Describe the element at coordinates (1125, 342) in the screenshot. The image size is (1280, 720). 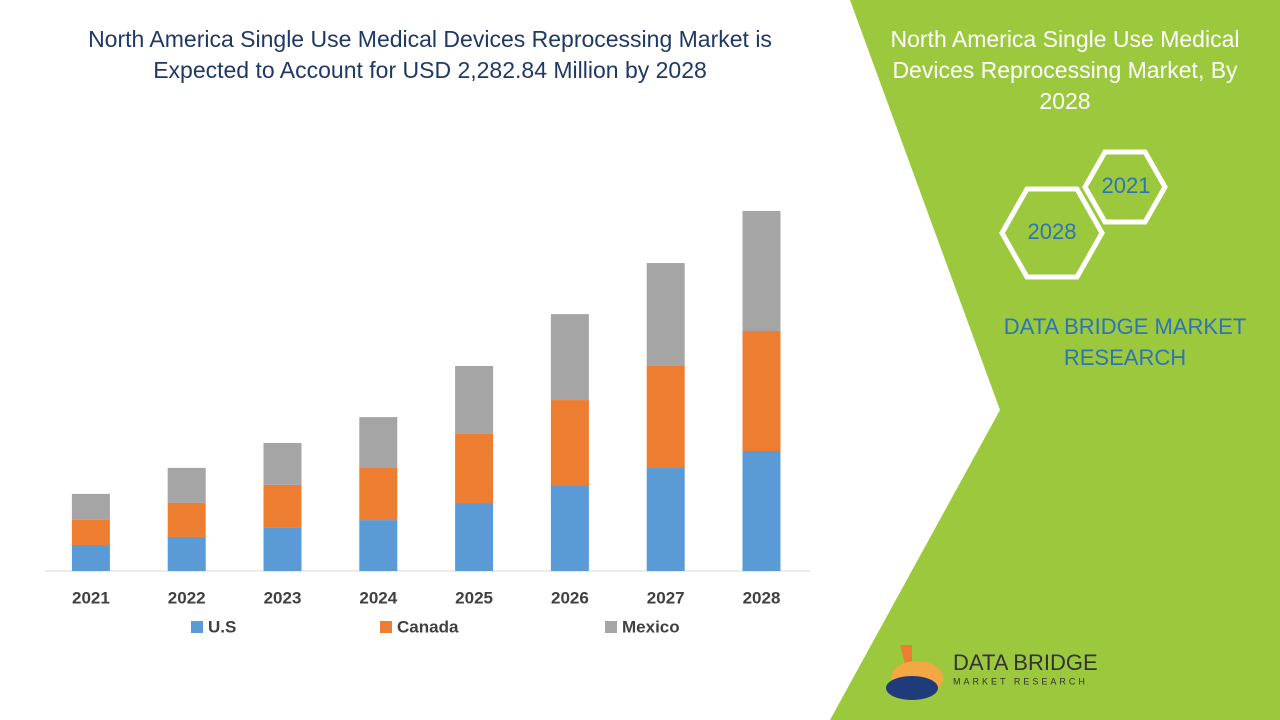
I see `brand: DATA BRIDGE MARKET RESEARCH` at that location.